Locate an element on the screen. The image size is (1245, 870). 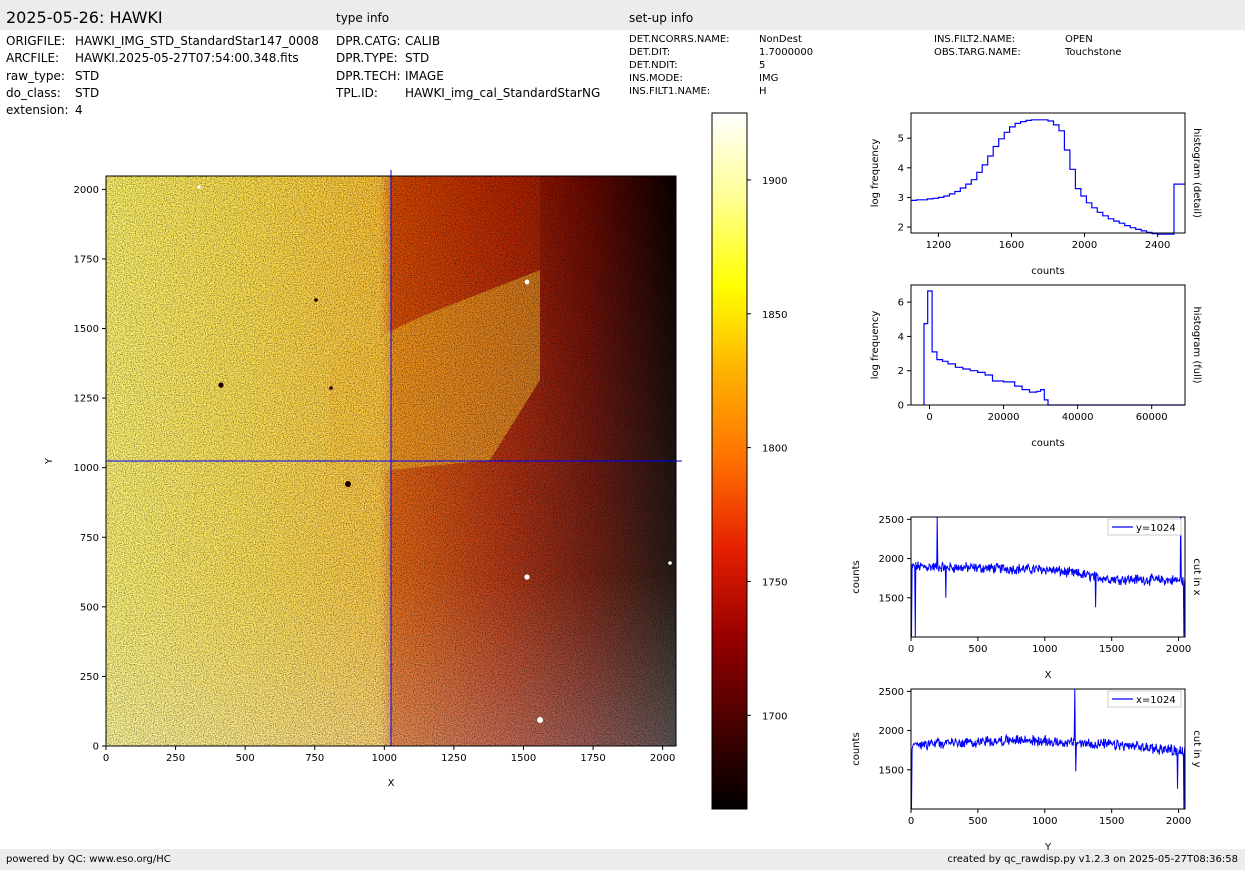
image-y-tick-label: 500 is located at coordinates (89, 607).